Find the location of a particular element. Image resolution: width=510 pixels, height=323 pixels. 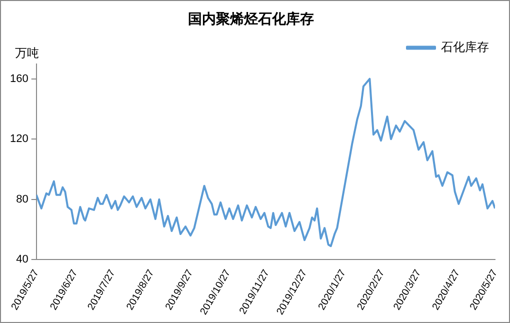

y-tick-label: 120 is located at coordinates (19, 139).